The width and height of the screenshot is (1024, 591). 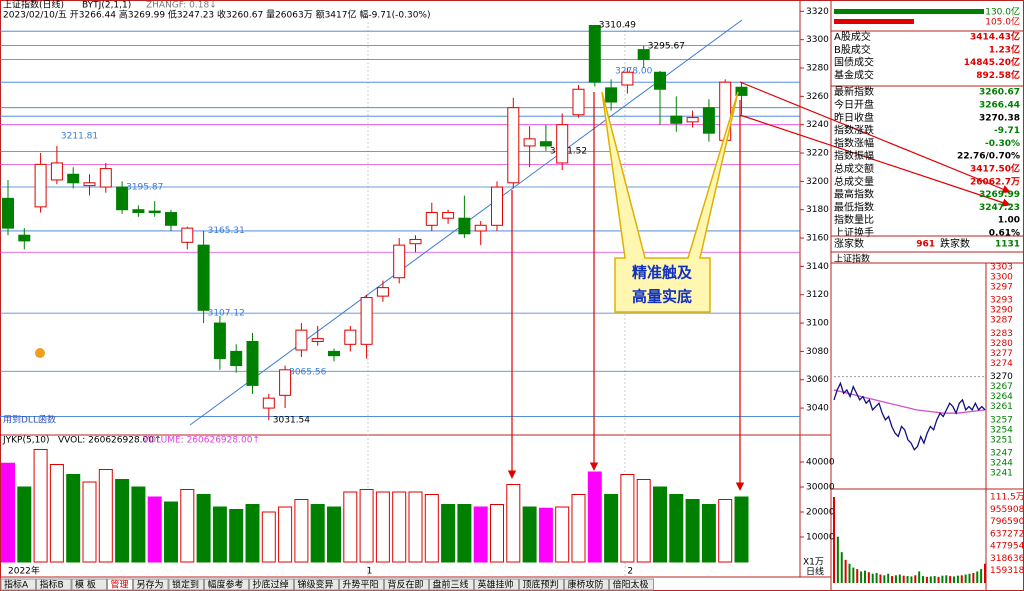 I want to click on quote-value: 1.00, so click(x=1009, y=221).